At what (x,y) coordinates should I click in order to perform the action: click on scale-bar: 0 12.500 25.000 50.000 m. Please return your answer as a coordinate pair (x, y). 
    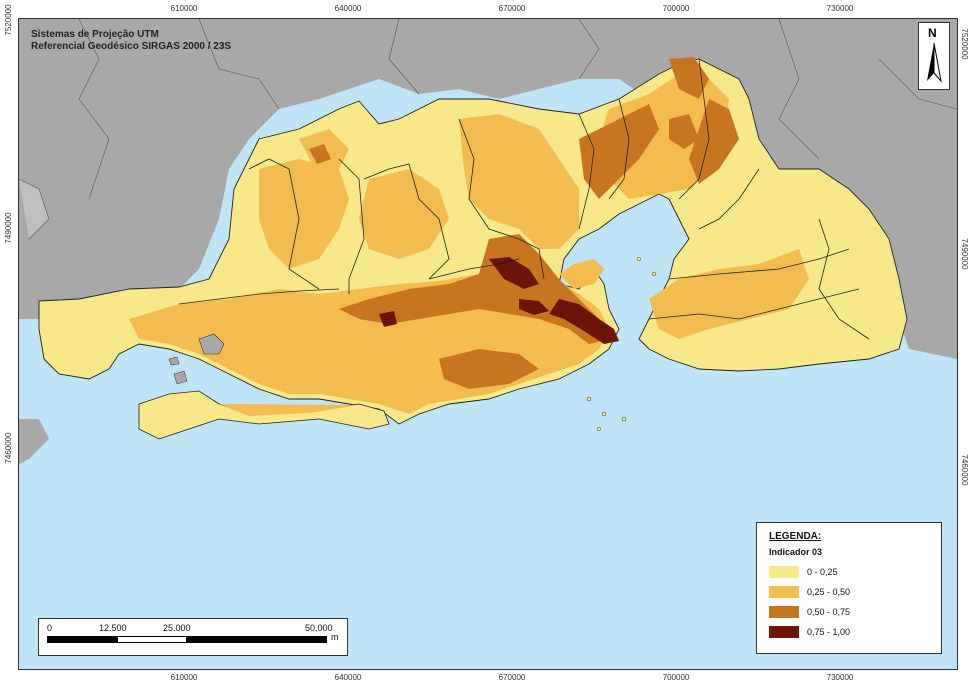
    Looking at the image, I should click on (193, 637).